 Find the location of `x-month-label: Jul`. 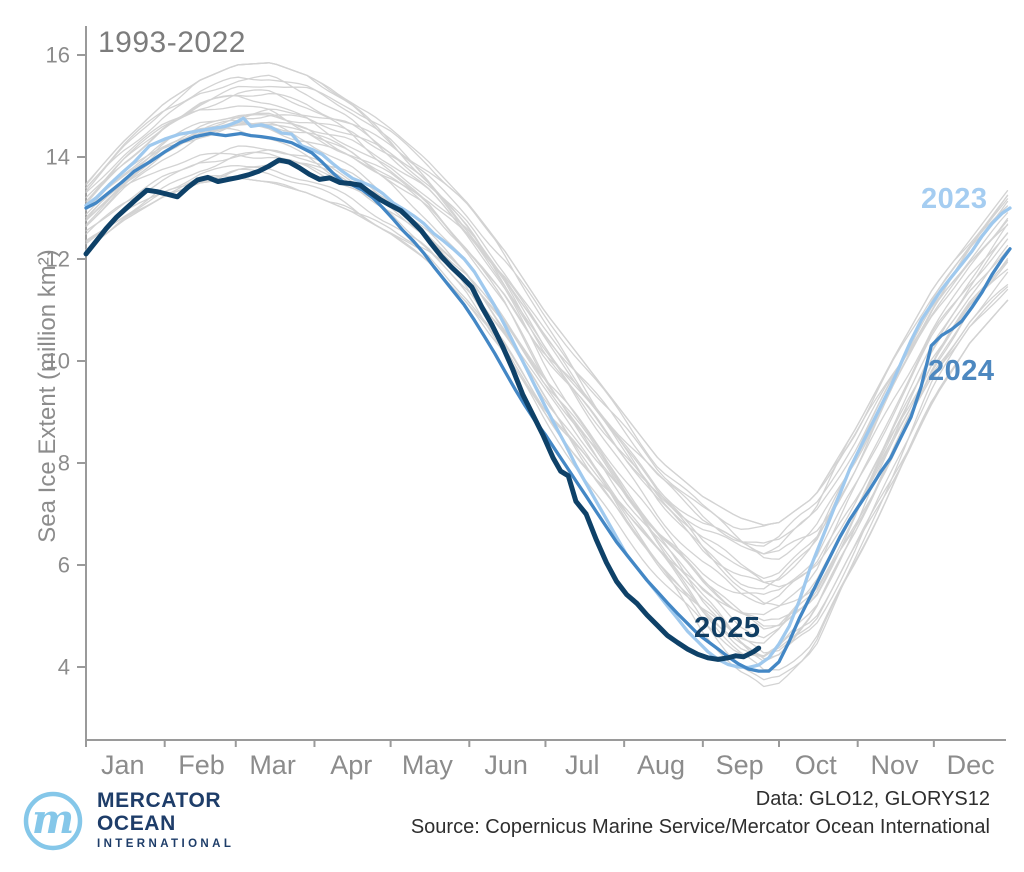

x-month-label: Jul is located at coordinates (582, 765).